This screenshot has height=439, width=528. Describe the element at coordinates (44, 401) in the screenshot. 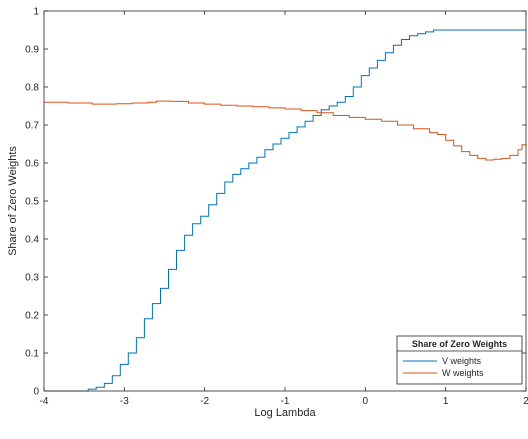

I see `x-tick-label: -4` at that location.